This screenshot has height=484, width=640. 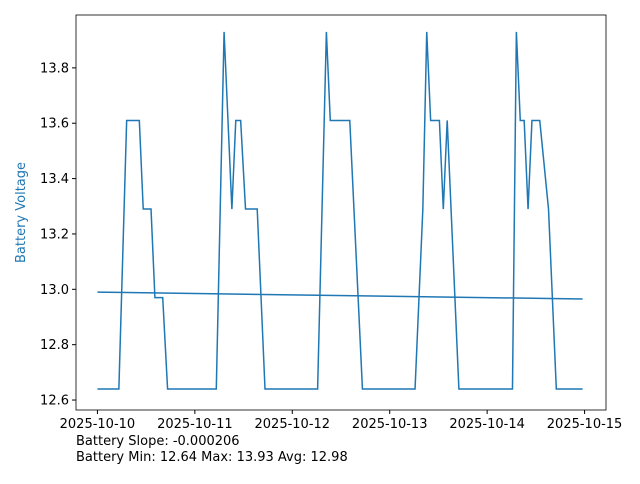 I want to click on annotation: Battery Slope: -0.000206, so click(x=158, y=441).